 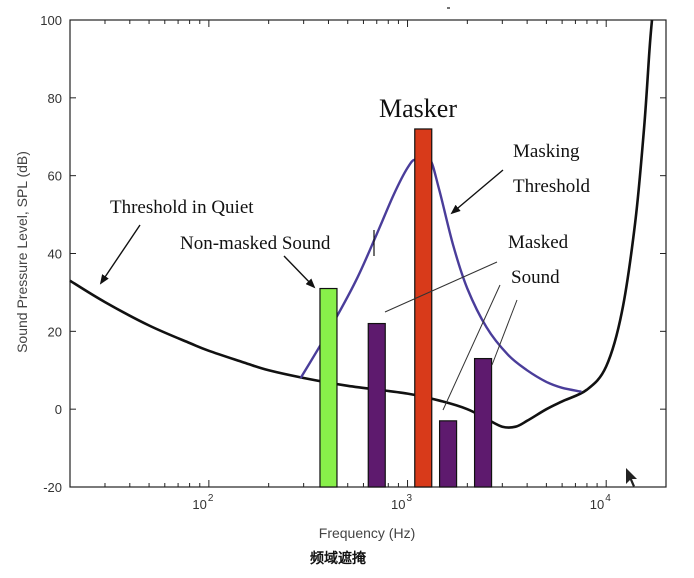 I want to click on masked-sound-label-line2: Sound, so click(x=535, y=277).